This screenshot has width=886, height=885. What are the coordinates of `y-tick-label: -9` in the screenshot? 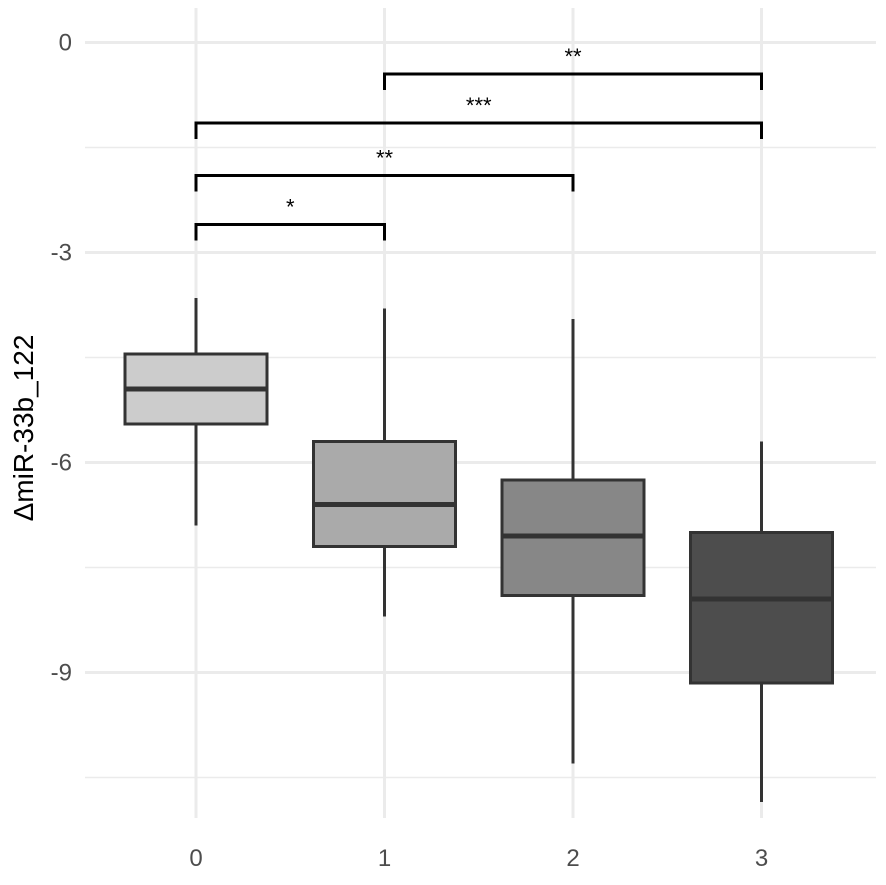 It's located at (61, 673).